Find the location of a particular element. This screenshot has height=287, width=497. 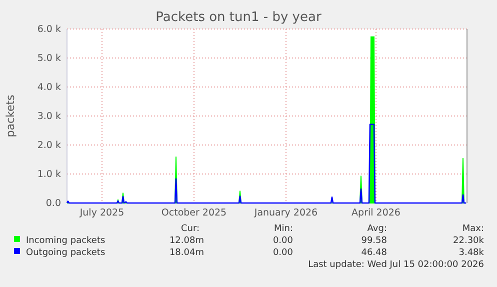

text: Min: is located at coordinates (283, 229).